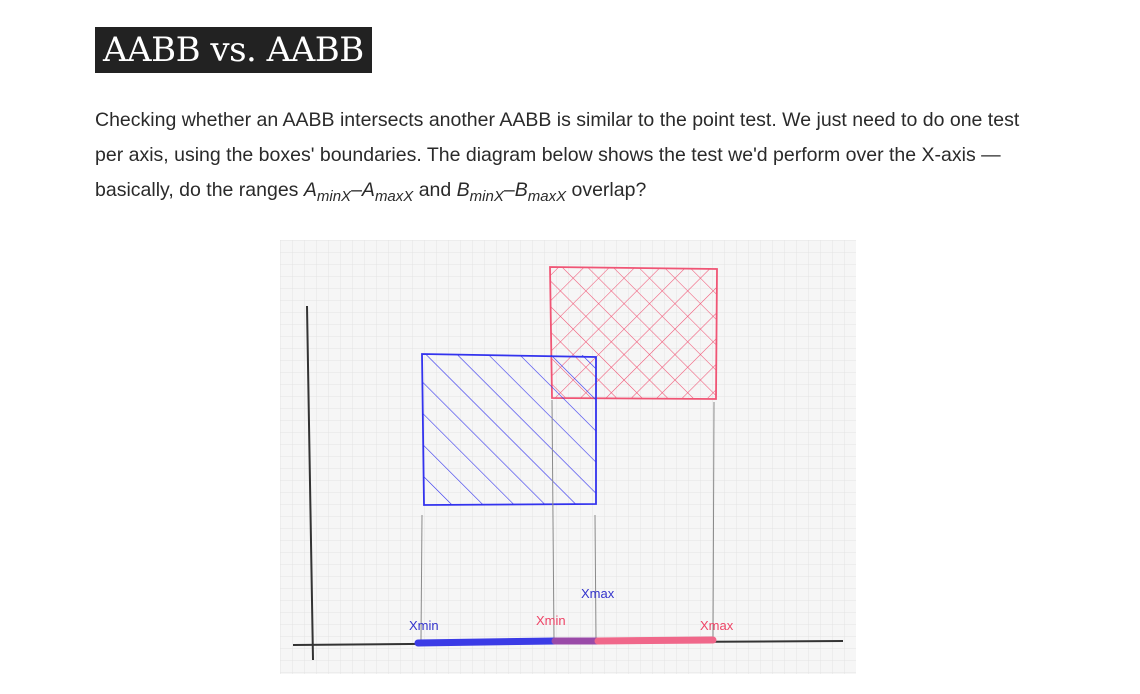  What do you see at coordinates (394, 196) in the screenshot?
I see `sub-a-max: maxX` at bounding box center [394, 196].